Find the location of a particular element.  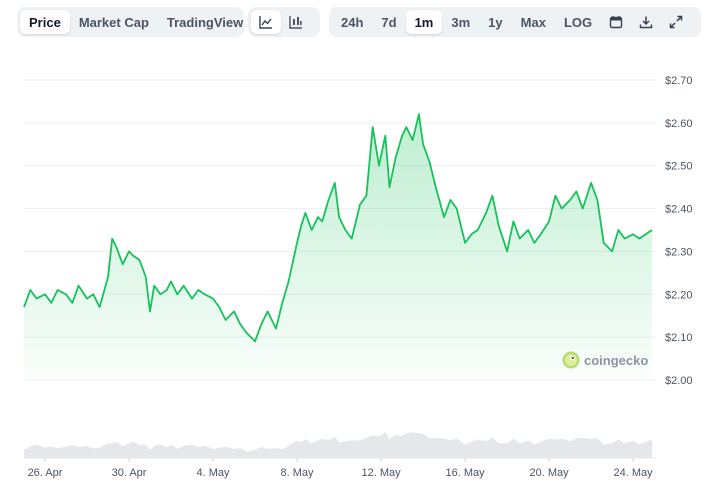

tab-price: Price is located at coordinates (45, 22).